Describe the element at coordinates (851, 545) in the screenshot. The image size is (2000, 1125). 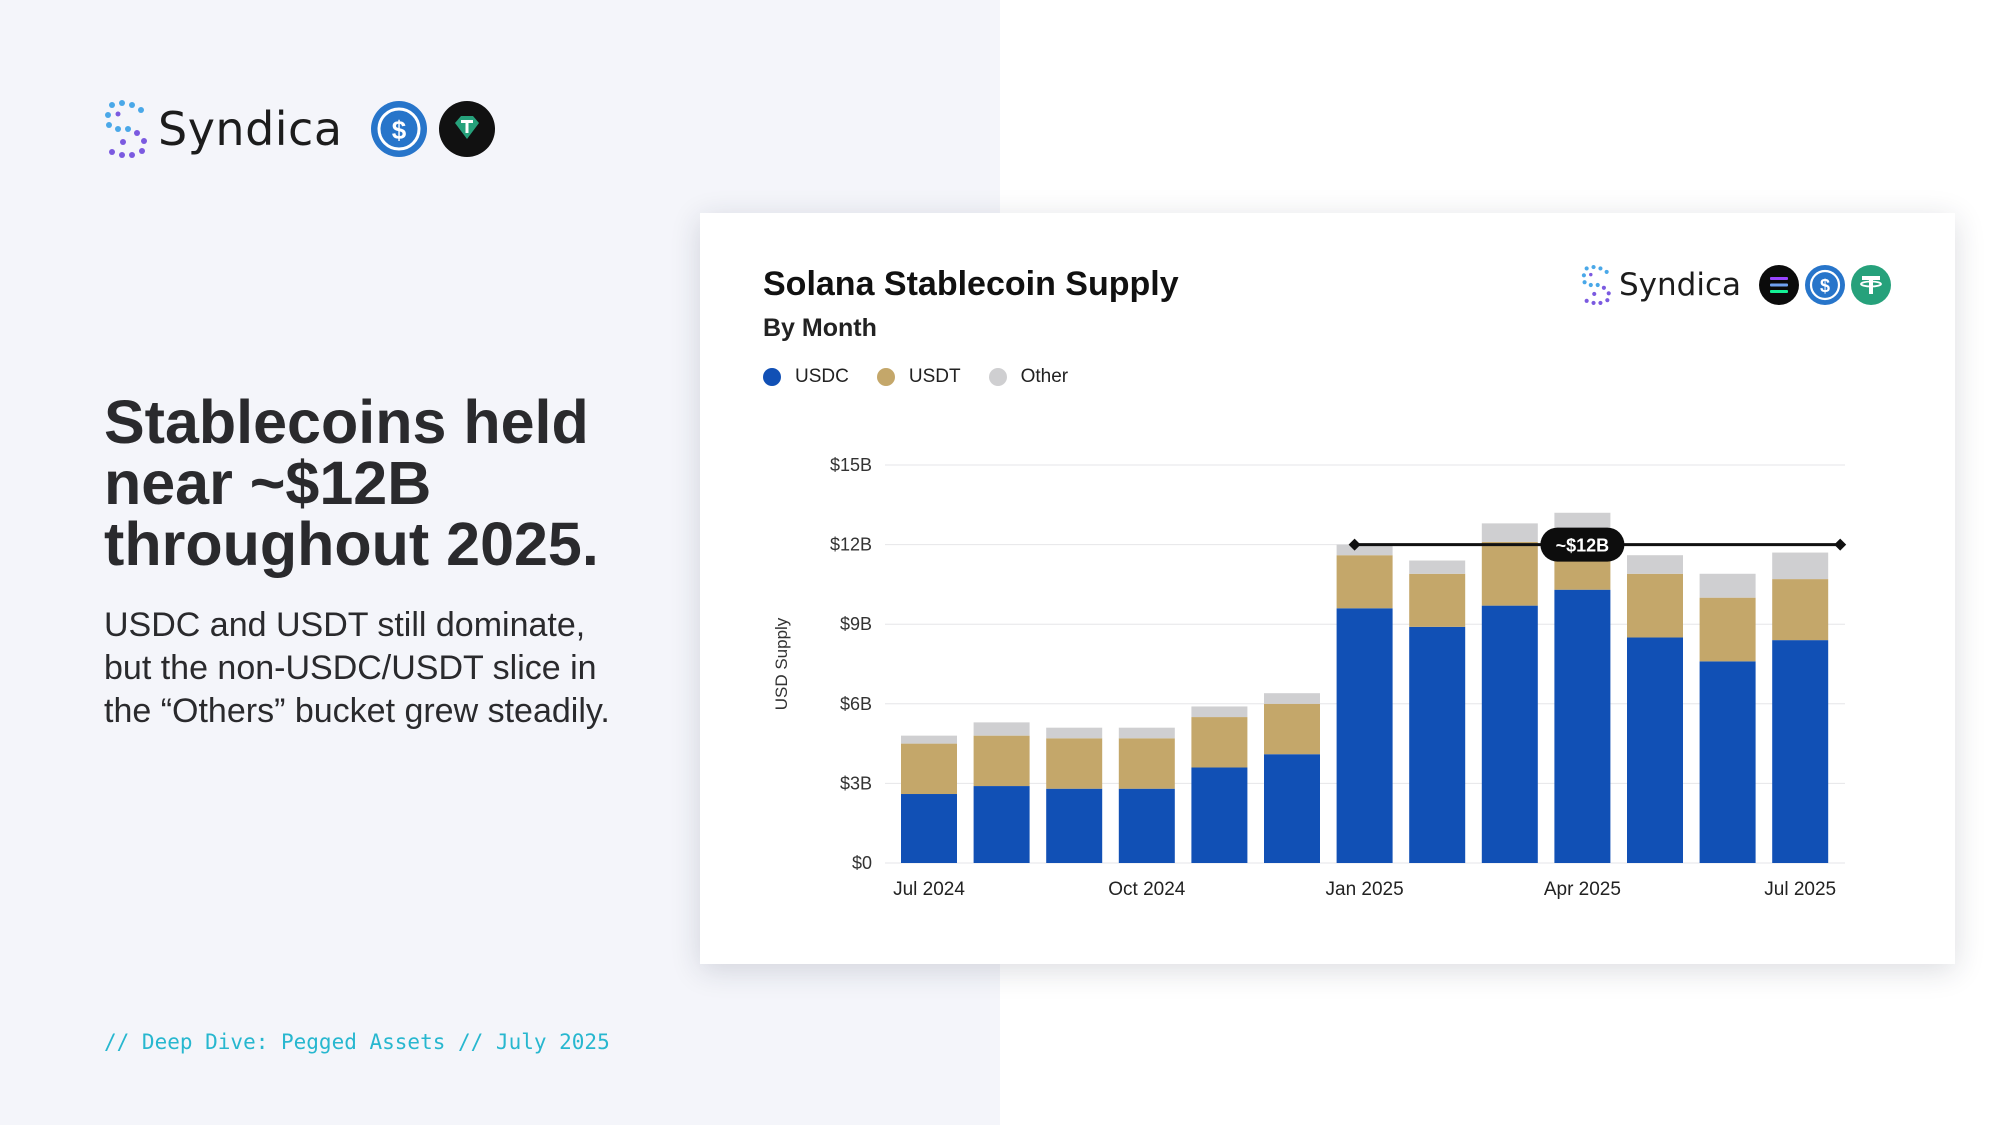
I see `y-tick-label: $12B` at that location.